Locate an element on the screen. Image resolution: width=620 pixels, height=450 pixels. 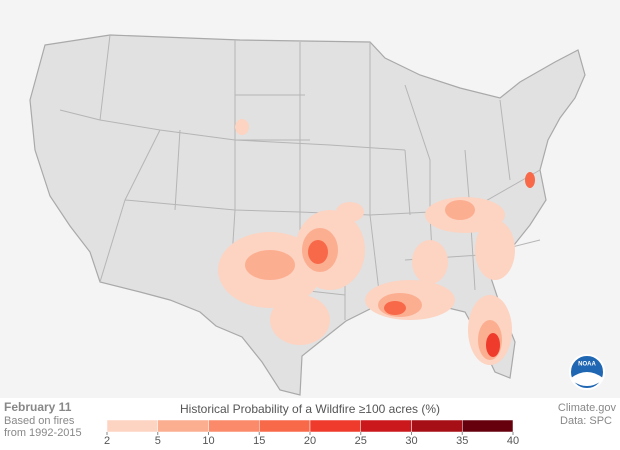
legend-tick-label: 30 is located at coordinates (411, 441).